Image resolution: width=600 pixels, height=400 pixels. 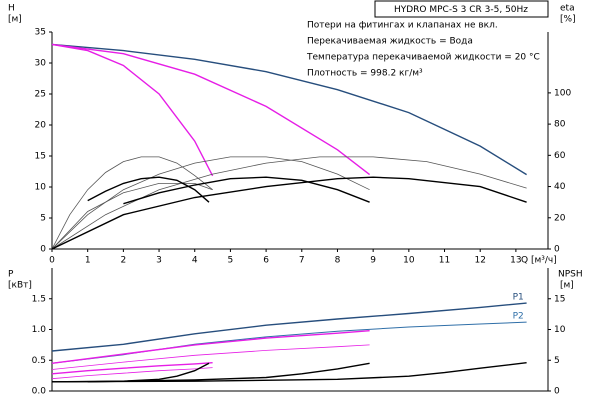 What do you see at coordinates (41, 126) in the screenshot?
I see `y-tick-label: 20` at bounding box center [41, 126].